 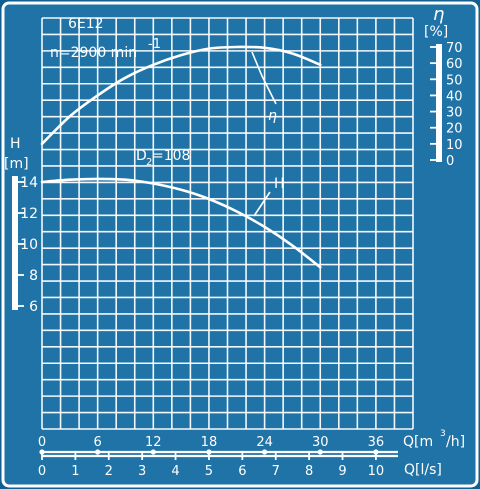 What do you see at coordinates (16, 164) in the screenshot?
I see `h-axis-unit: [m]` at bounding box center [16, 164].